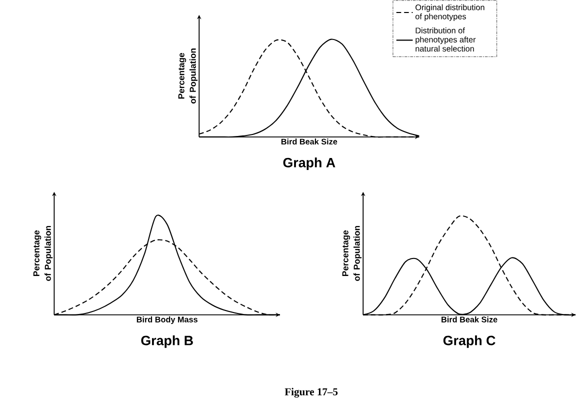 This screenshot has width=576, height=411. I want to click on caption: Figure 17–5, so click(311, 393).